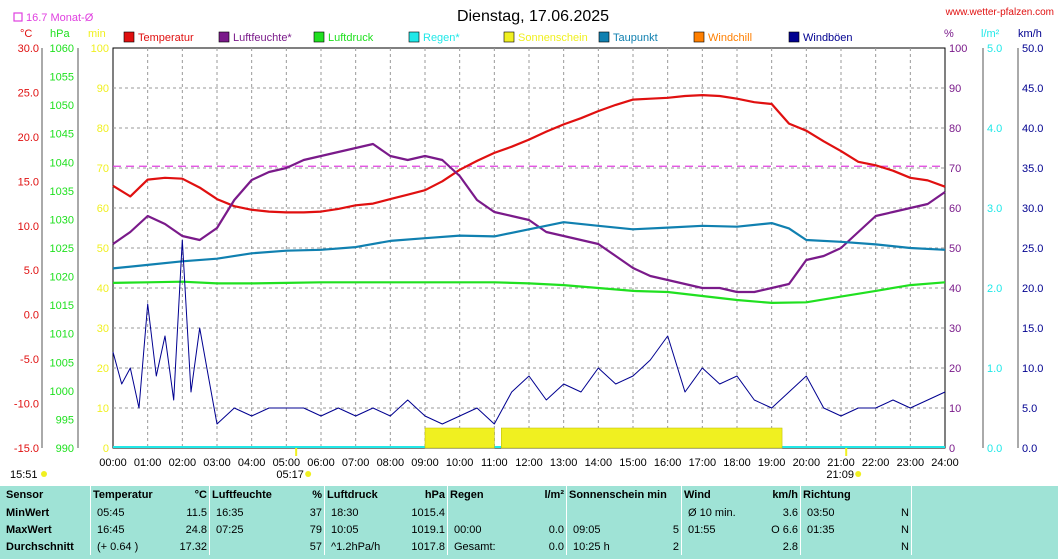 The width and height of the screenshot is (1058, 559). Describe the element at coordinates (955, 289) in the screenshot. I see `percent-tick-label: 40` at that location.